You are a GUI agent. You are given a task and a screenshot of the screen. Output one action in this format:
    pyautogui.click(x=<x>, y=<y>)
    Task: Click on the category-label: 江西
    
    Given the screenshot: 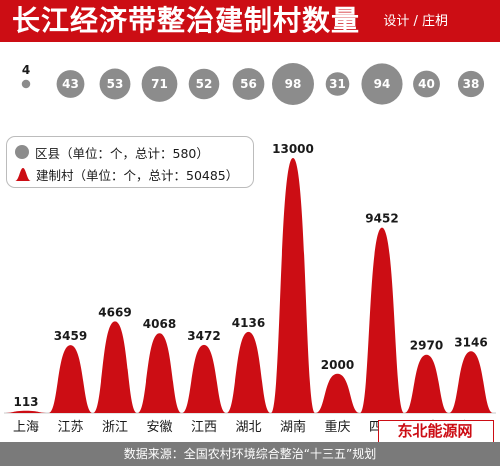 What is the action you would take?
    pyautogui.click(x=204, y=427)
    